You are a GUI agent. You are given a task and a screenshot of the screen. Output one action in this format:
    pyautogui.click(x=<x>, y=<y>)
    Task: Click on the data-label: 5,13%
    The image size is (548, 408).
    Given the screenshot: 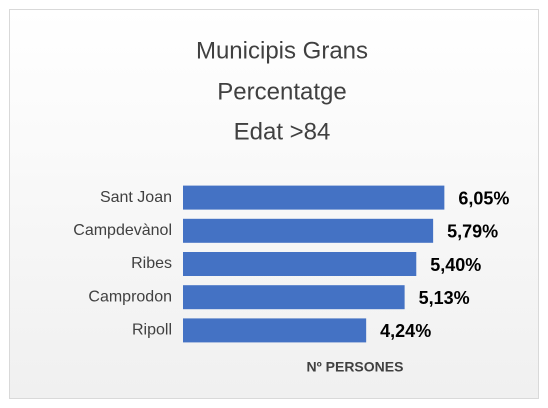 What is the action you would take?
    pyautogui.click(x=444, y=298)
    